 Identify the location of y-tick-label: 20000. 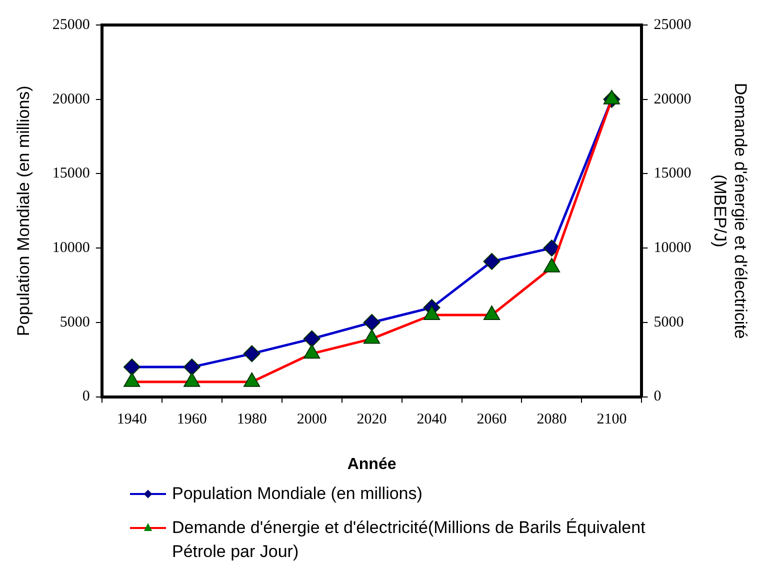
(71, 99).